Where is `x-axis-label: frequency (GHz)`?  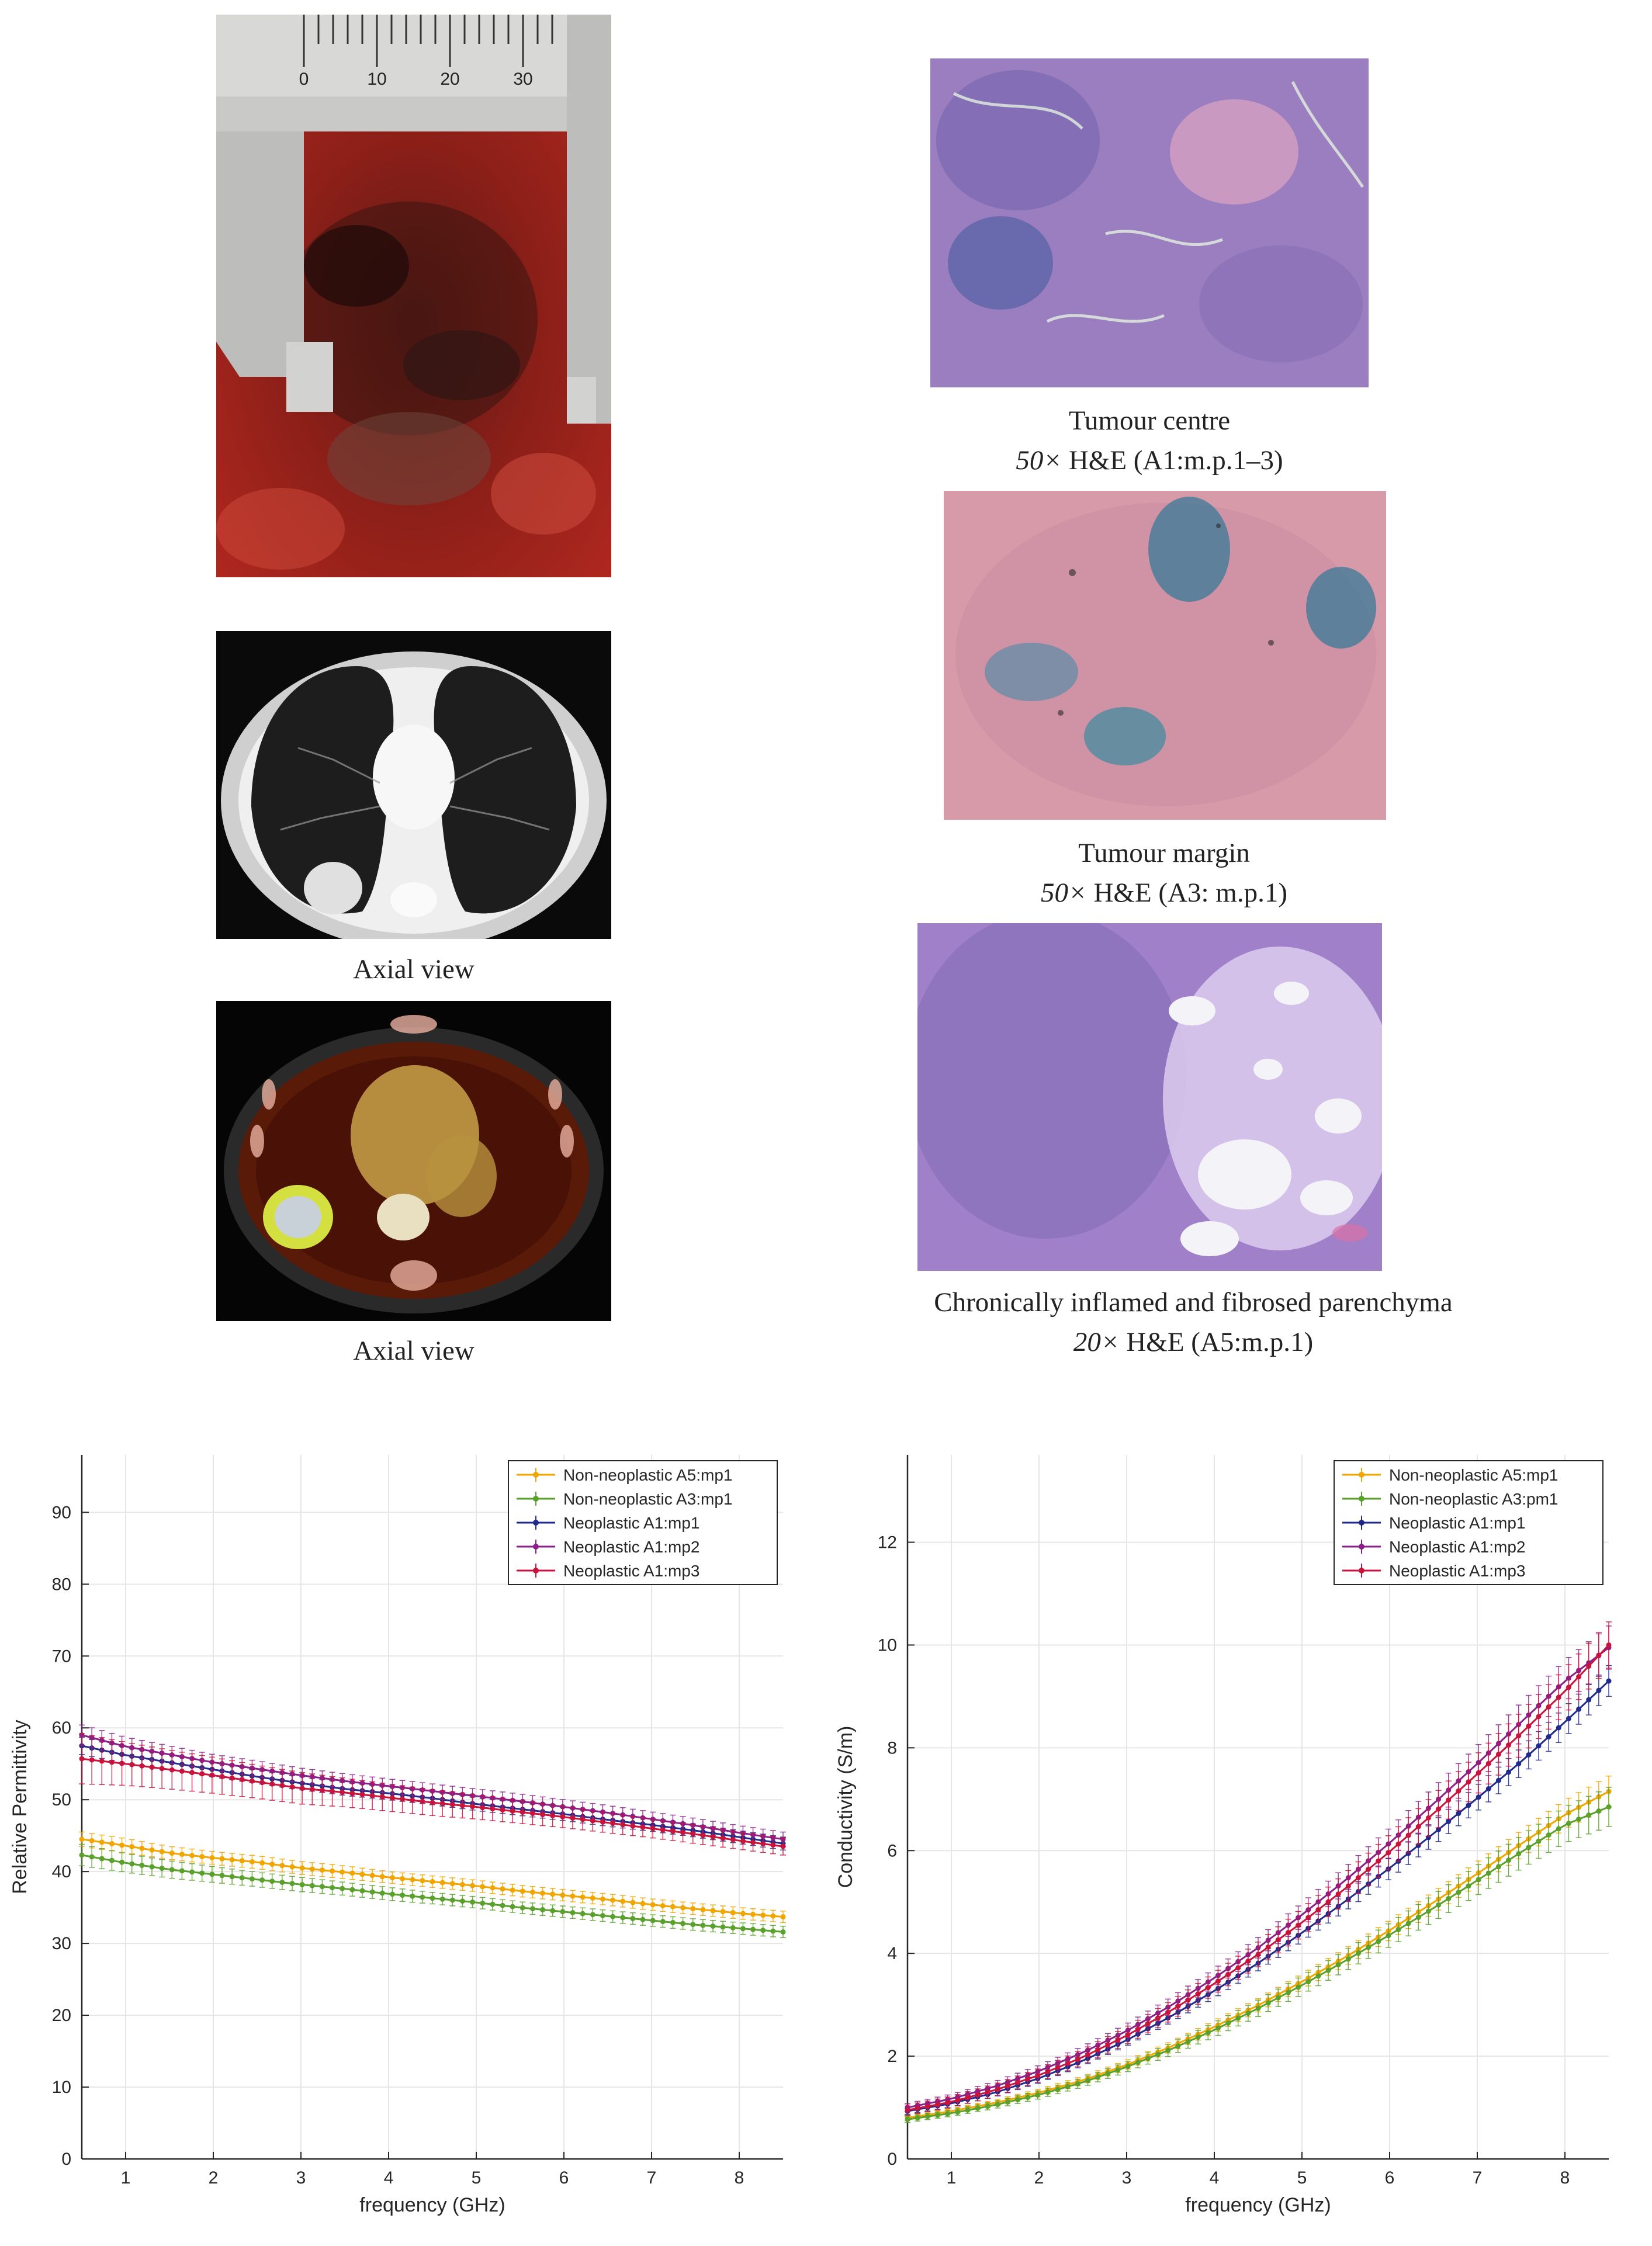
x-axis-label: frequency (GHz) is located at coordinates (432, 2205).